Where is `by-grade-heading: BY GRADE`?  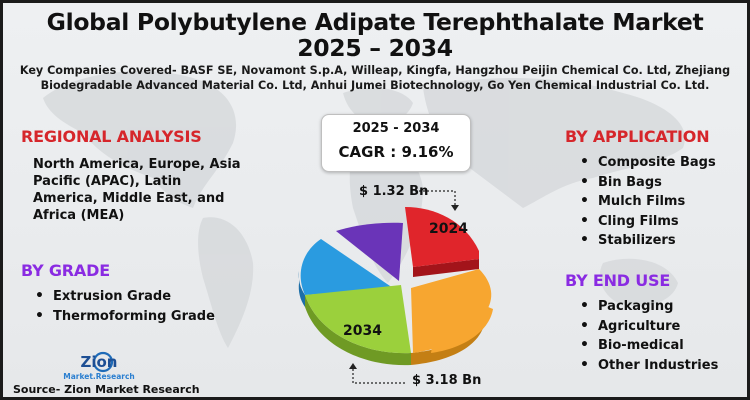
by-grade-heading: BY GRADE is located at coordinates (65, 270).